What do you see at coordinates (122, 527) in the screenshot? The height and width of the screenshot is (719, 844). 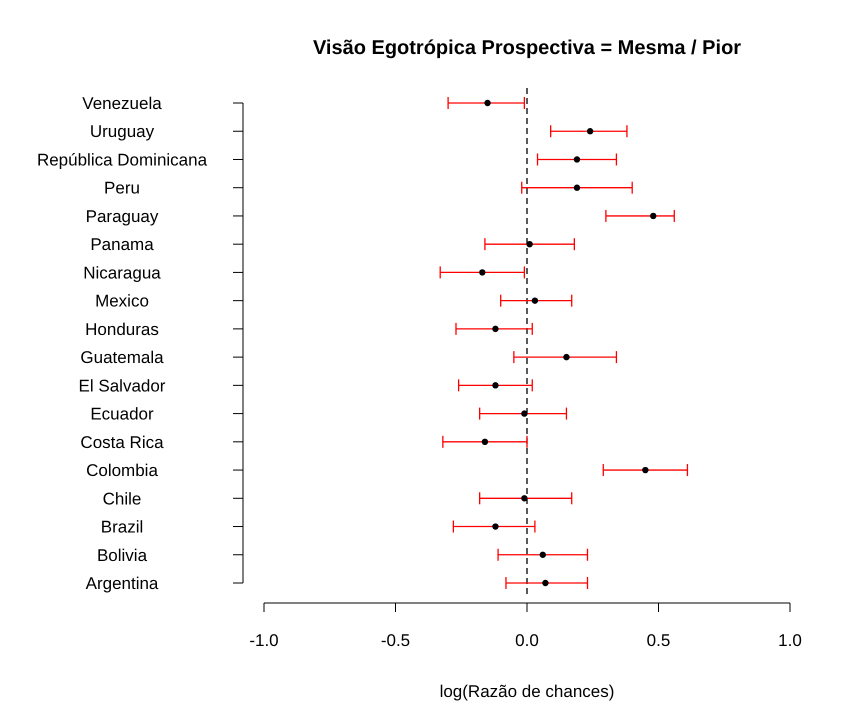 I see `y-tick-label: Brazil` at bounding box center [122, 527].